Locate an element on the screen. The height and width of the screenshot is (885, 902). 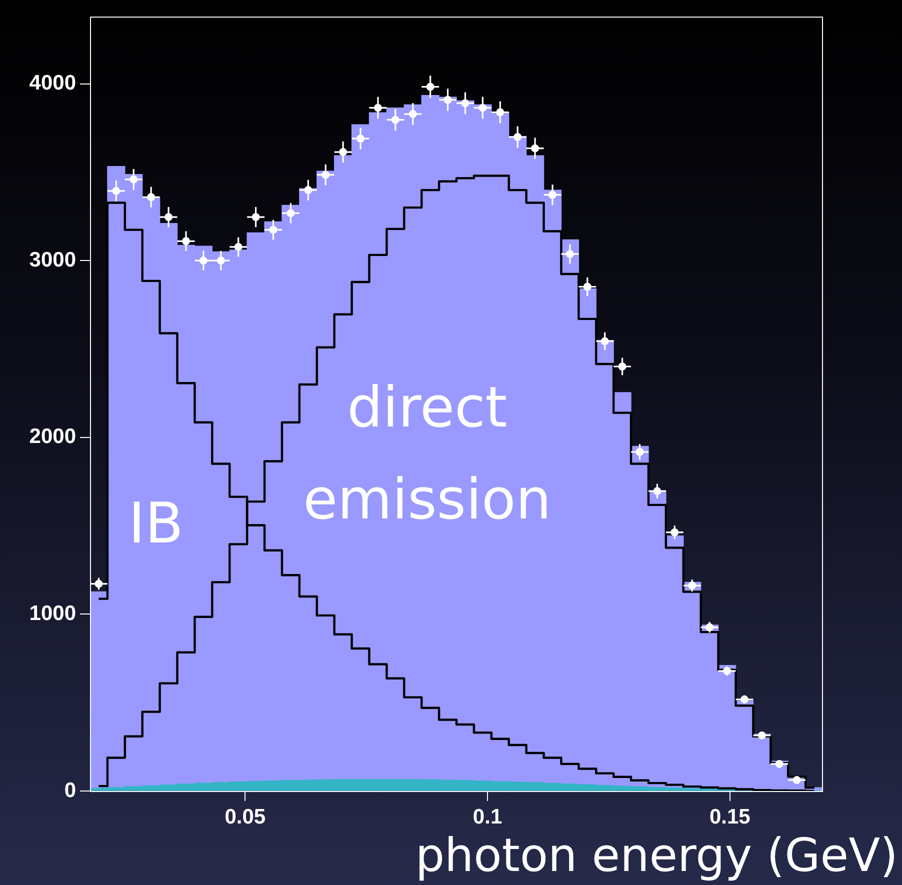
annotation: direct emission is located at coordinates (427, 454).